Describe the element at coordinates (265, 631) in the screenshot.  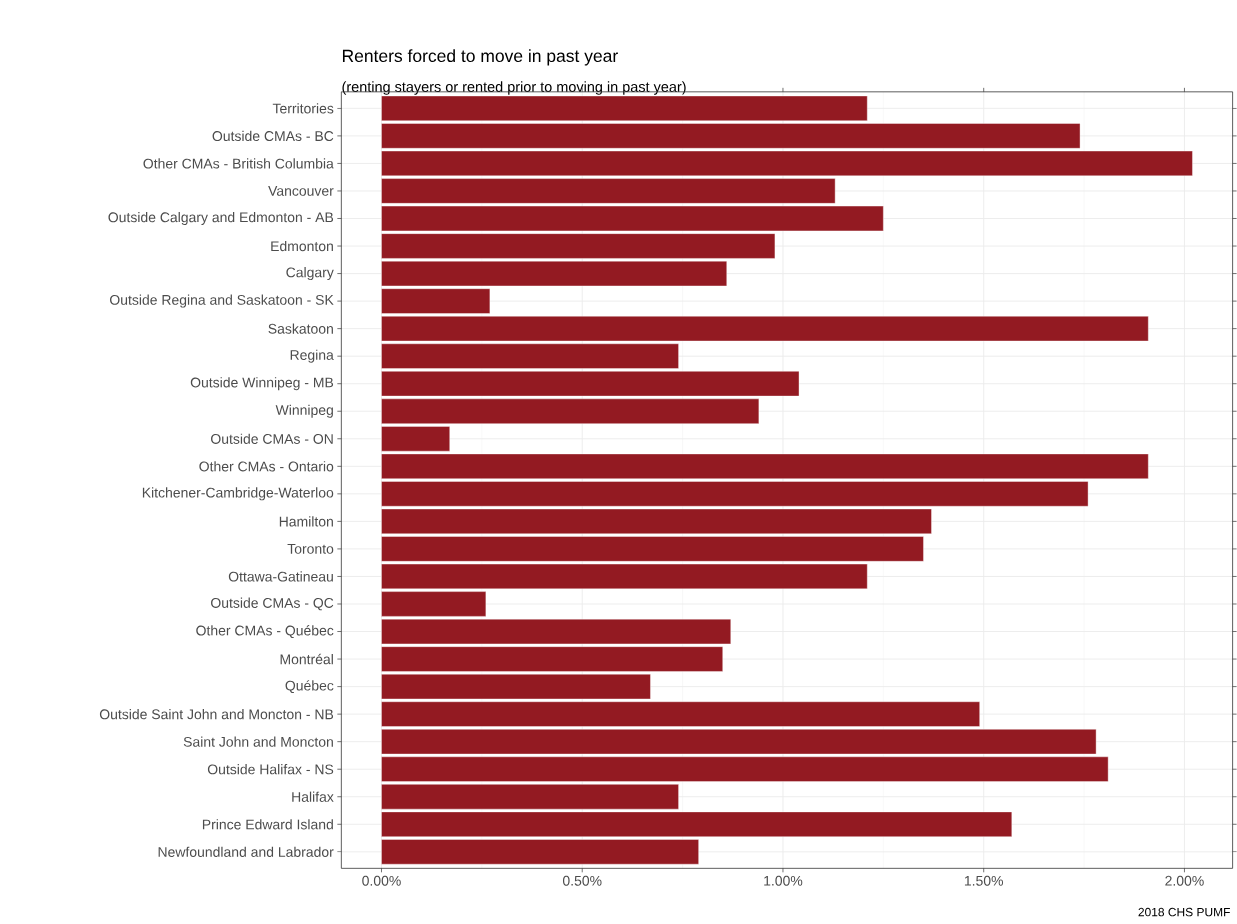
I see `y-tick-label: Other CMAs - Québec` at that location.